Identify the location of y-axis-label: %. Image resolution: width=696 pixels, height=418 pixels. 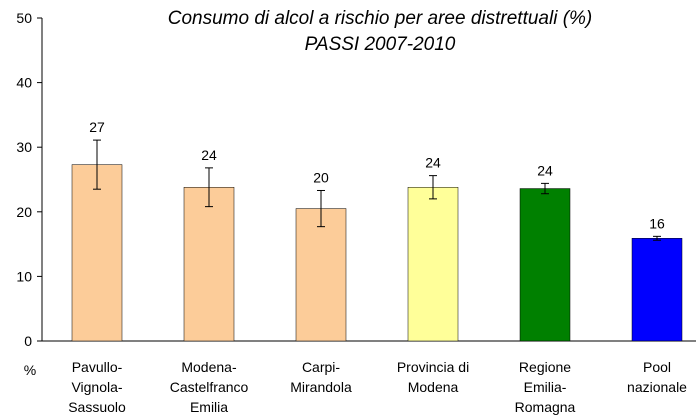
(30, 370).